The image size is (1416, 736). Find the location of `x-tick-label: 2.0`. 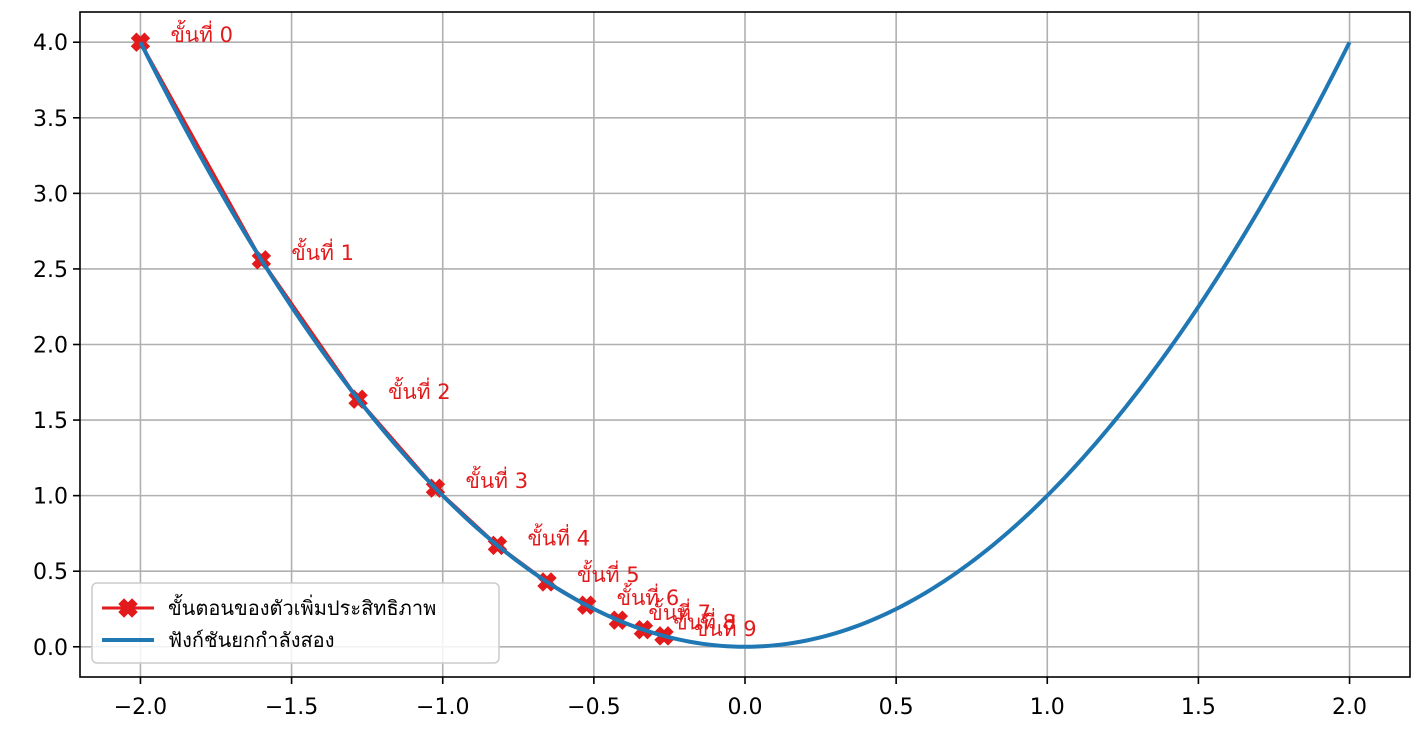

x-tick-label: 2.0 is located at coordinates (1349, 707).